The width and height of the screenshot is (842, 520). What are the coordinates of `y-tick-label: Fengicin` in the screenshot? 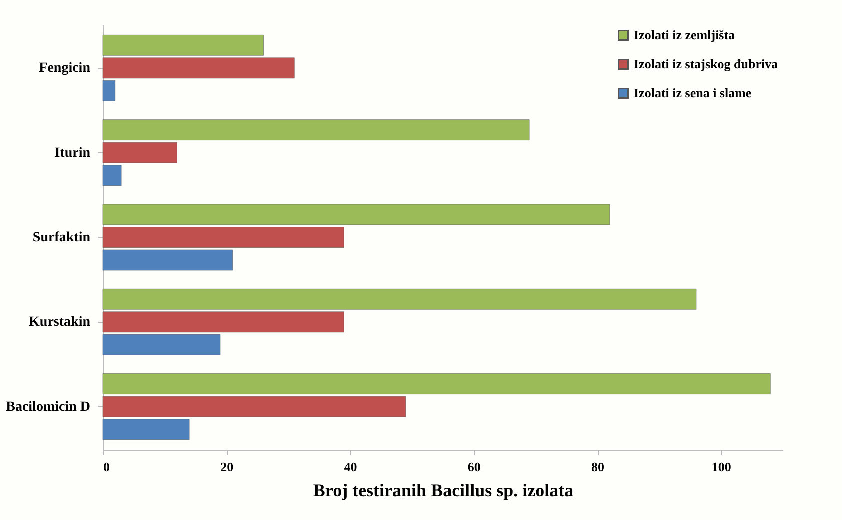 It's located at (65, 68).